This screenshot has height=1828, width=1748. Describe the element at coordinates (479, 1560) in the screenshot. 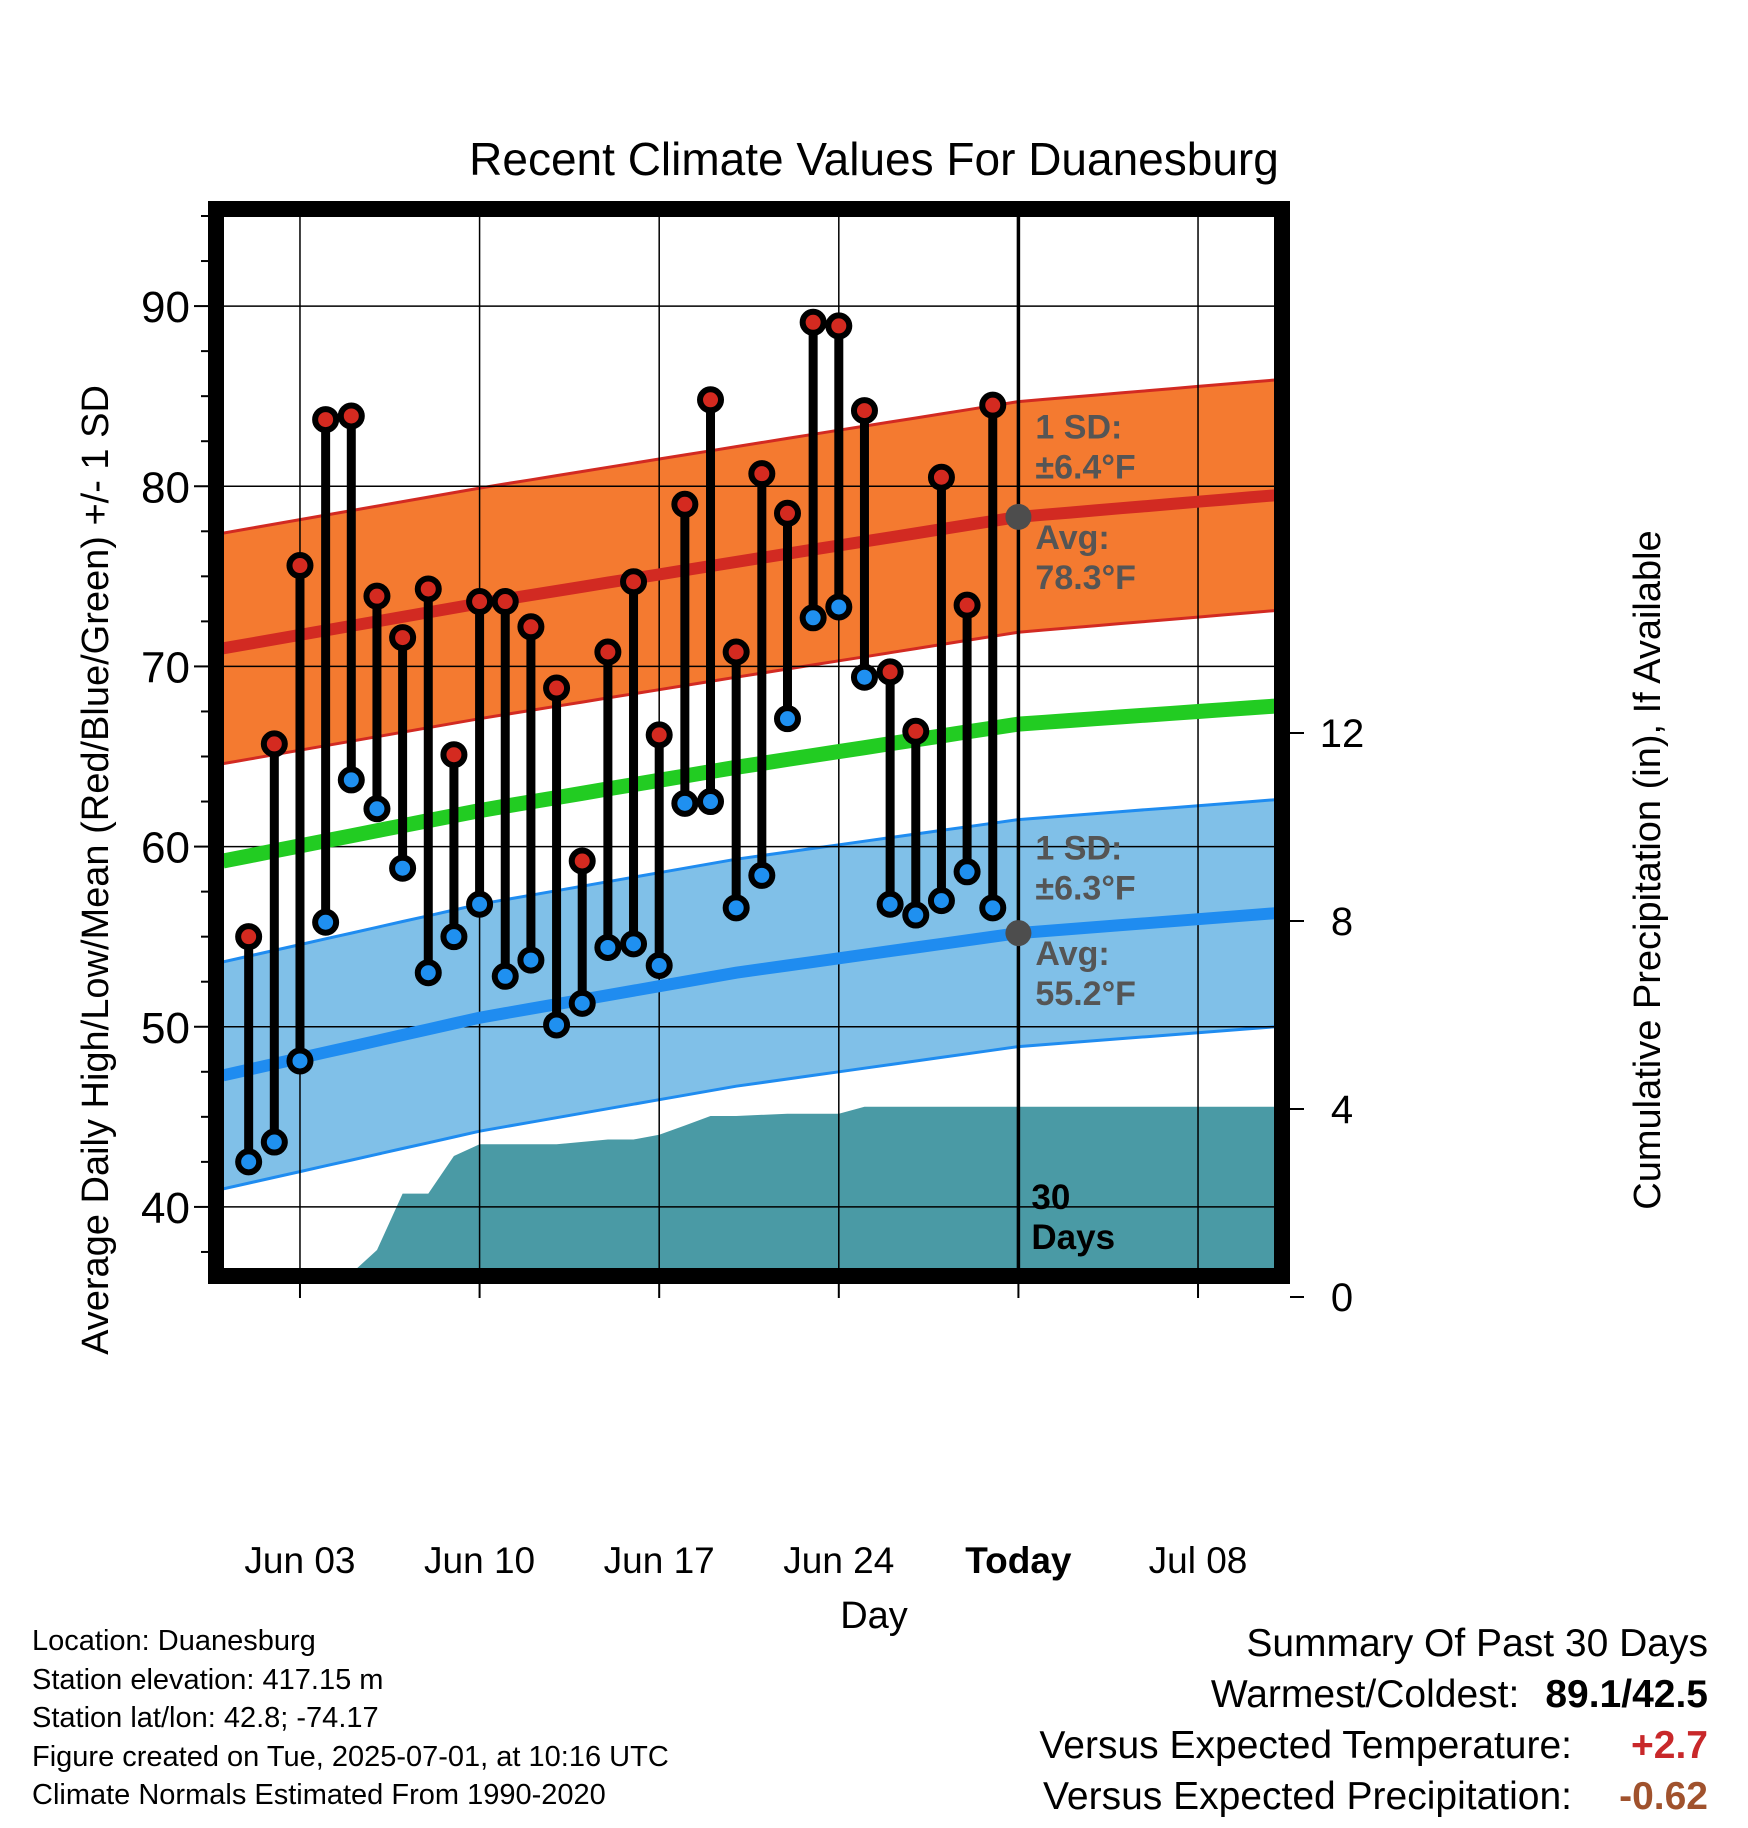

I see `x-tick-label: Jun 10` at that location.